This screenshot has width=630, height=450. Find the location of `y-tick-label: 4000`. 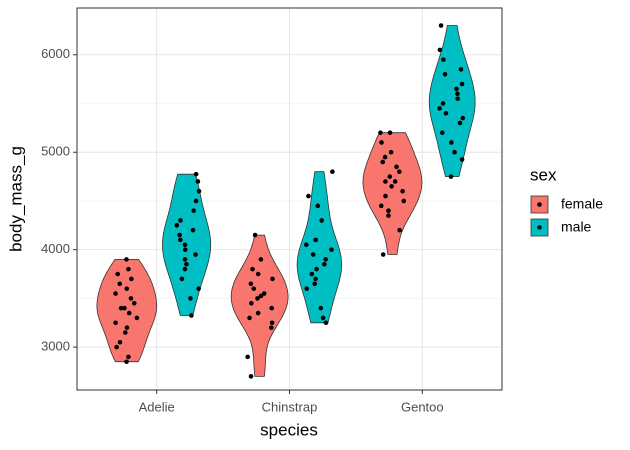

y-tick-label: 4000 is located at coordinates (55, 248).